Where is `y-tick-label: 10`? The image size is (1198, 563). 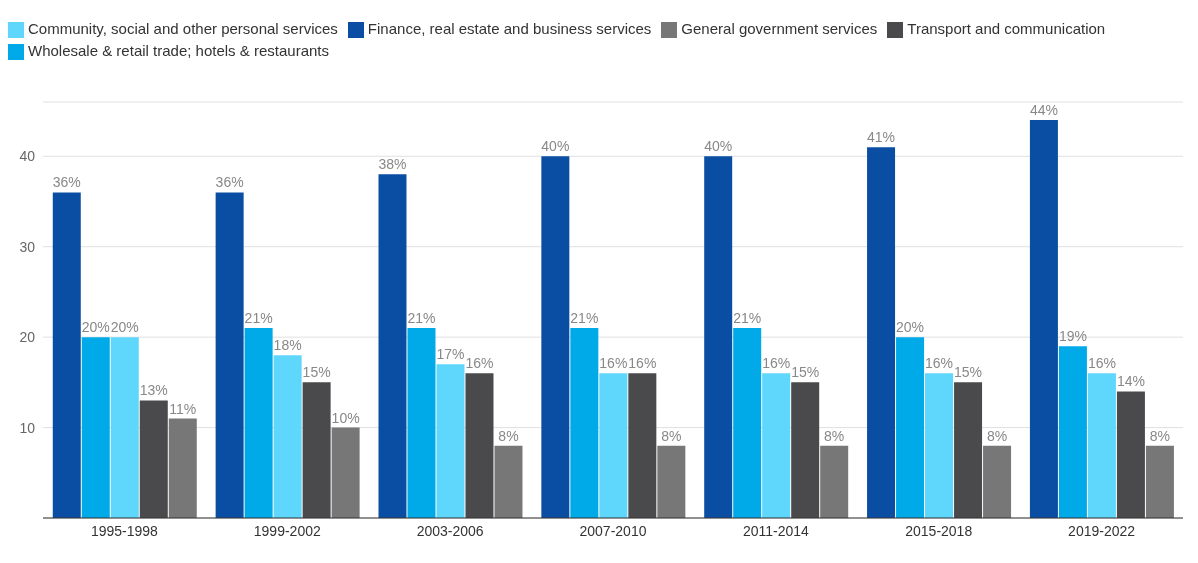 y-tick-label: 10 is located at coordinates (27, 427).